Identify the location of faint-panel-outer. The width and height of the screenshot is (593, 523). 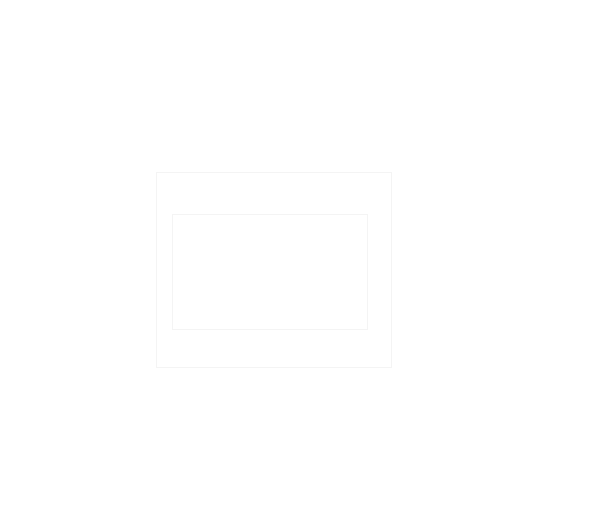
(274, 270).